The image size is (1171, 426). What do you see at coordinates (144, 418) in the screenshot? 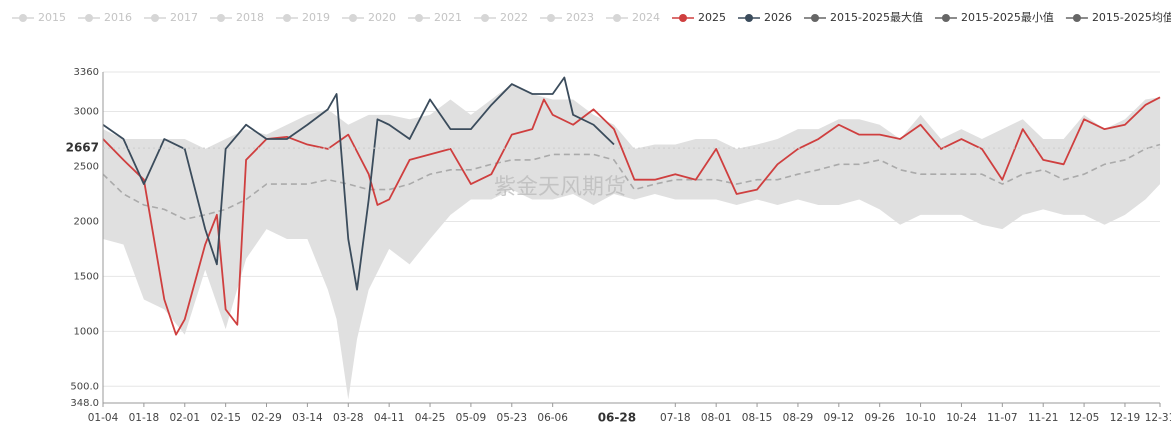
I see `x-tick-label: 01-18` at bounding box center [144, 418].